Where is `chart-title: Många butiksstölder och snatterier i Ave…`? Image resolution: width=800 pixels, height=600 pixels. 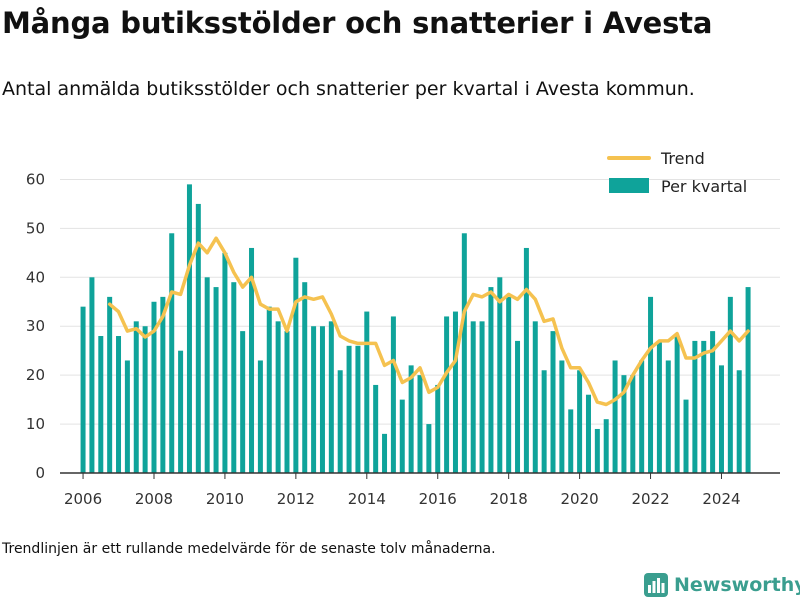 chart-title: Många butiksstölder och snatterier i Ave… is located at coordinates (357, 23).